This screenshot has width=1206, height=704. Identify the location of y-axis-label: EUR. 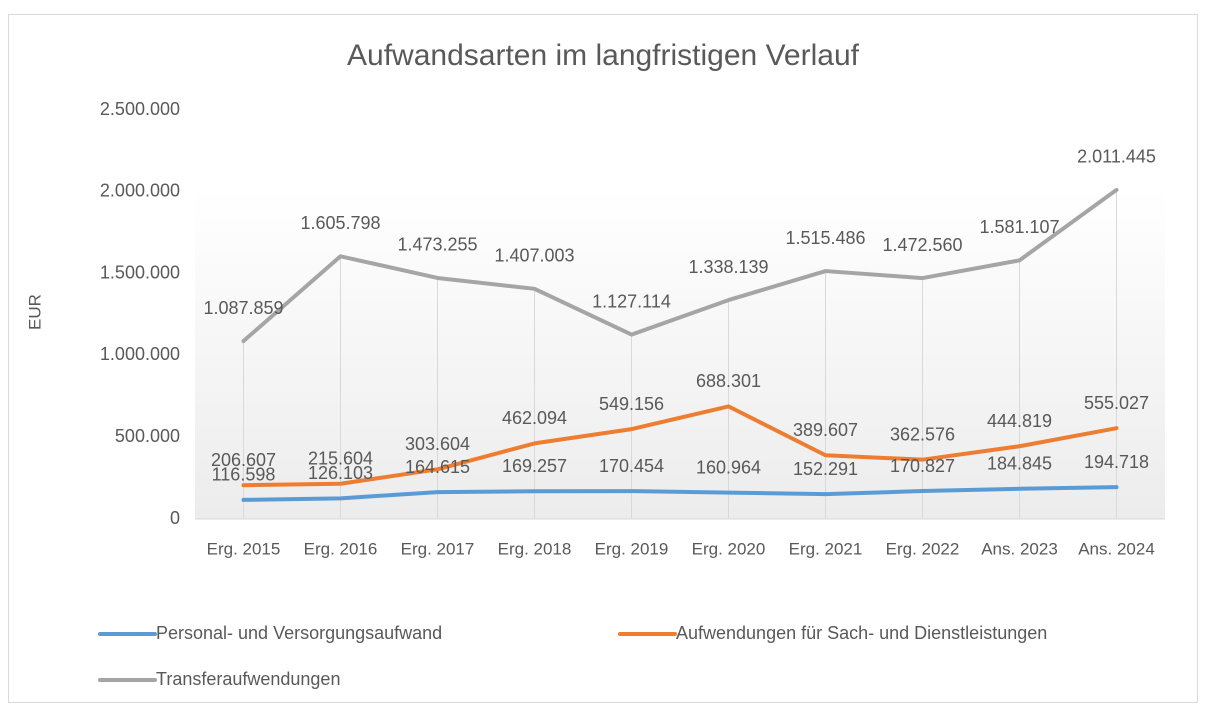
(34, 312).